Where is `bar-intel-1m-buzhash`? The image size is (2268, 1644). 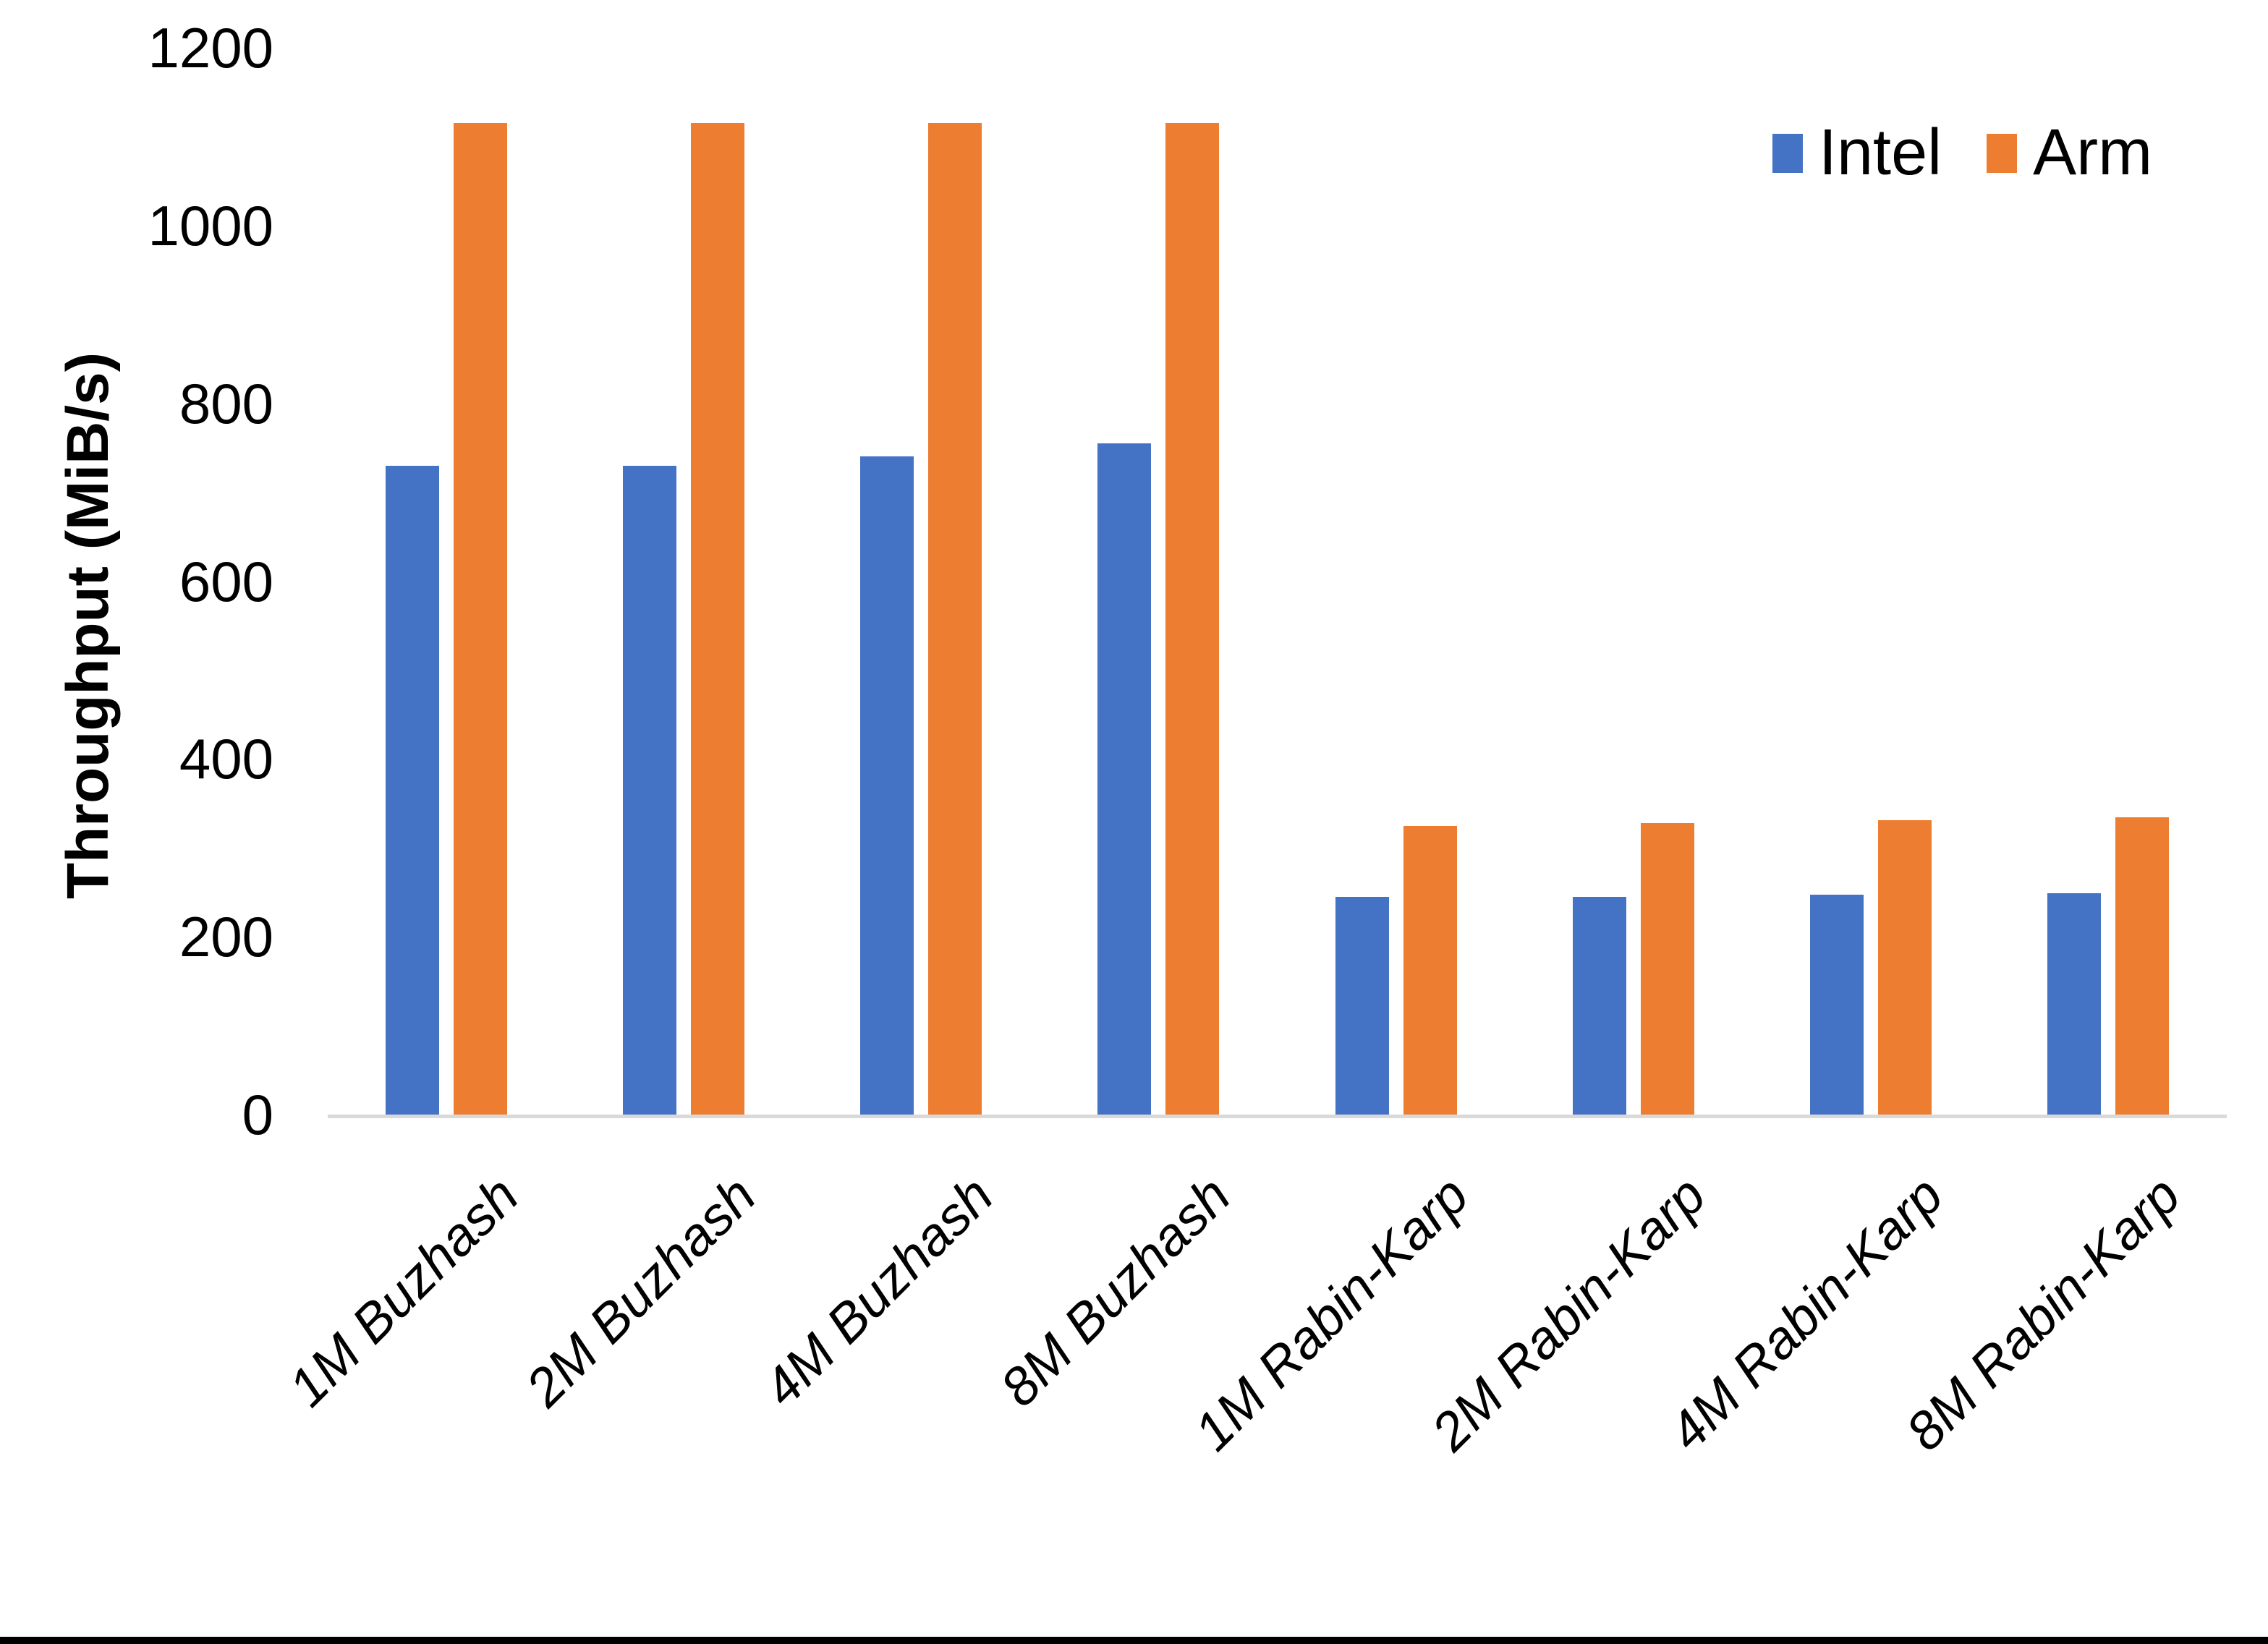
bar-intel-1m-buzhash is located at coordinates (412, 790).